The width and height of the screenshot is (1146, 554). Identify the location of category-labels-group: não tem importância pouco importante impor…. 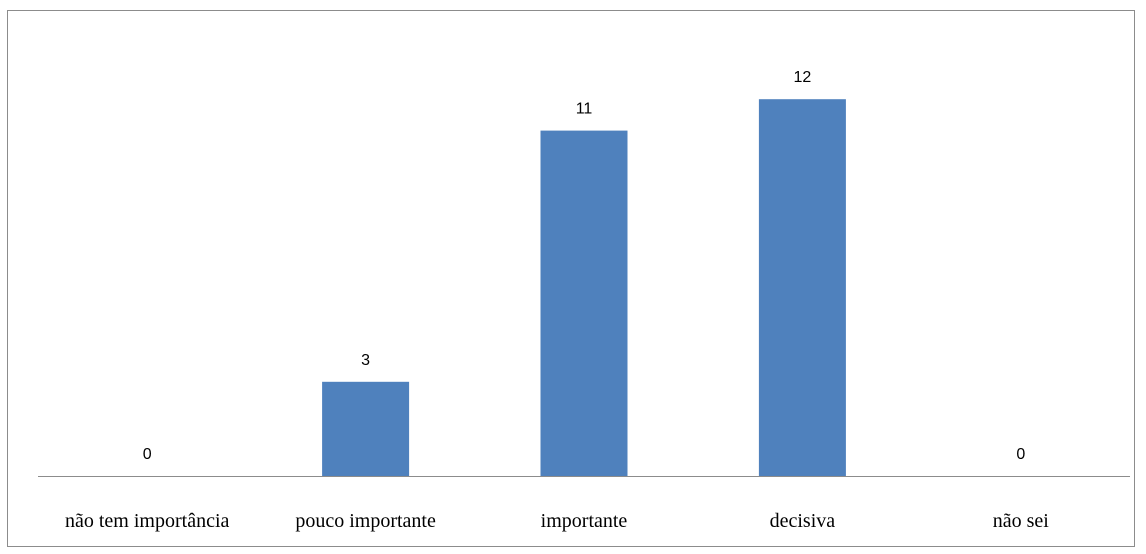
(557, 521).